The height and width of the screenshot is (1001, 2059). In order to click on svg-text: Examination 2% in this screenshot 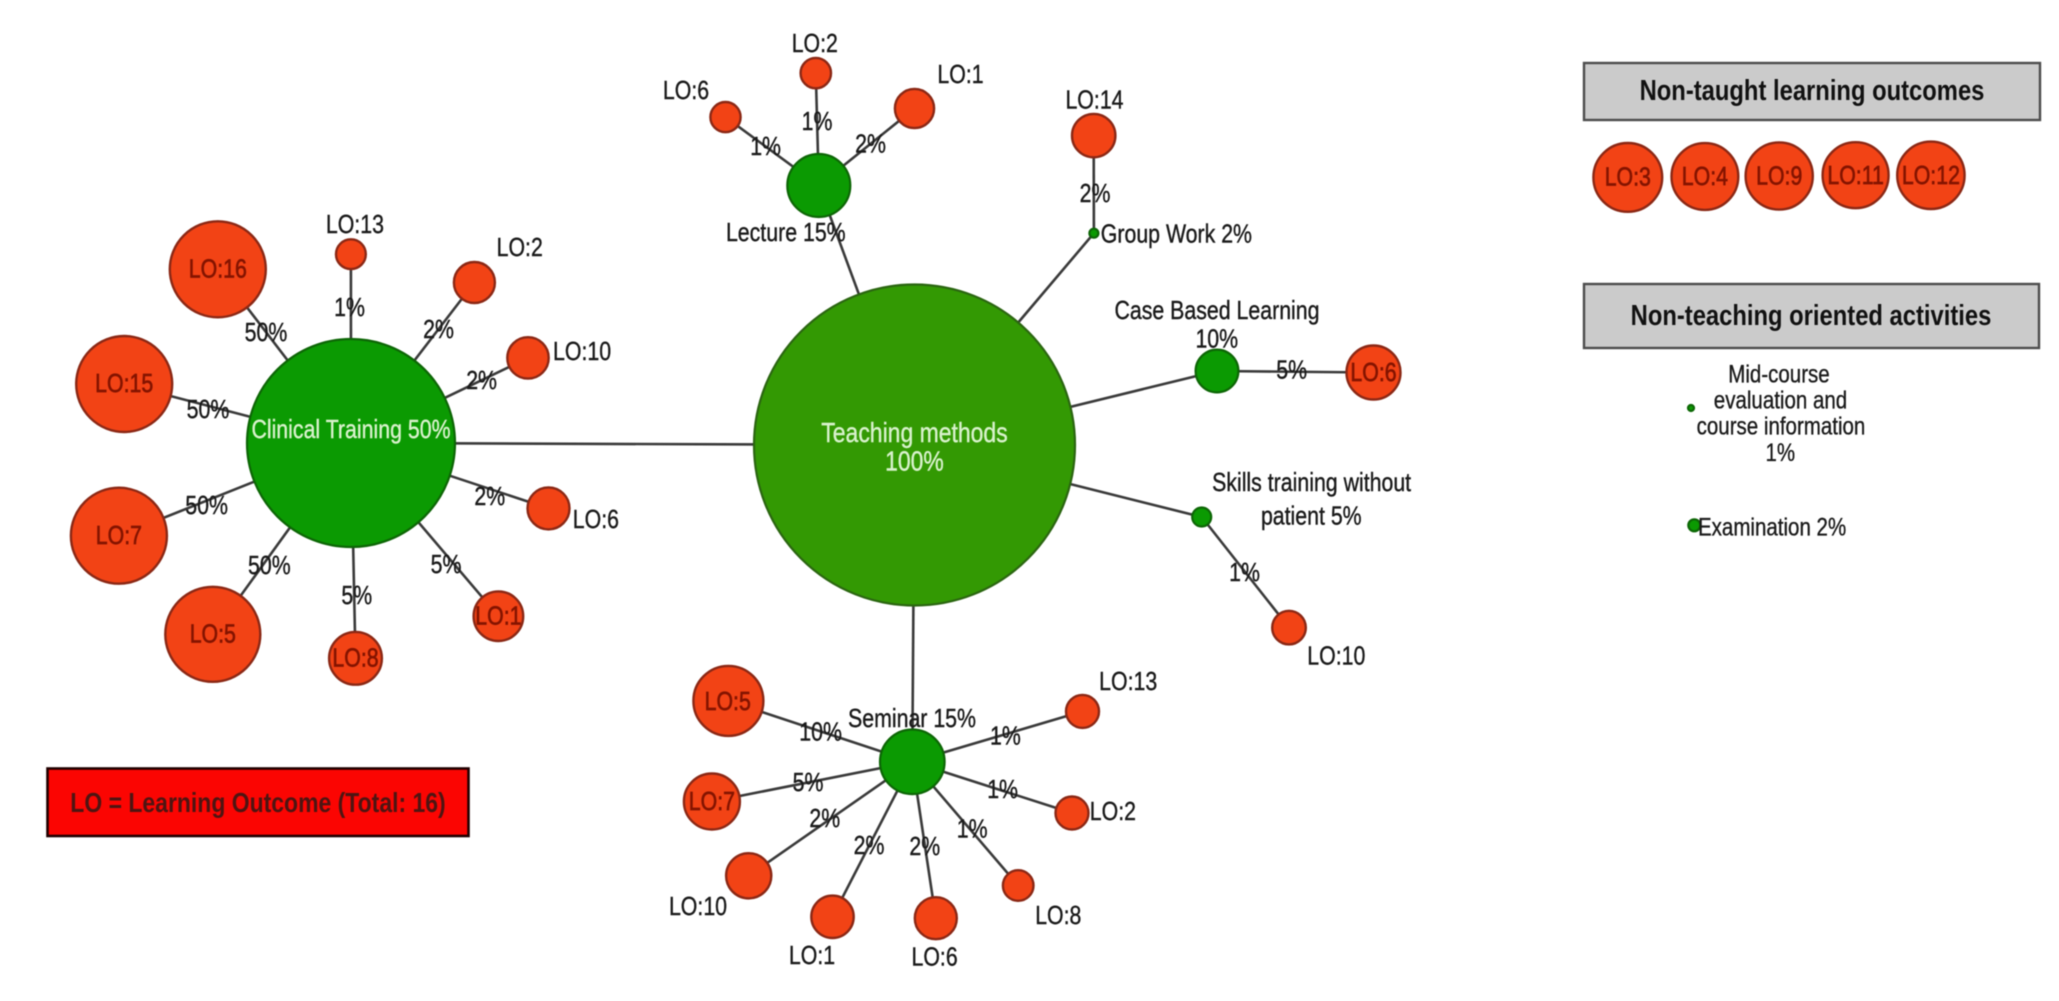, I will do `click(1772, 528)`.